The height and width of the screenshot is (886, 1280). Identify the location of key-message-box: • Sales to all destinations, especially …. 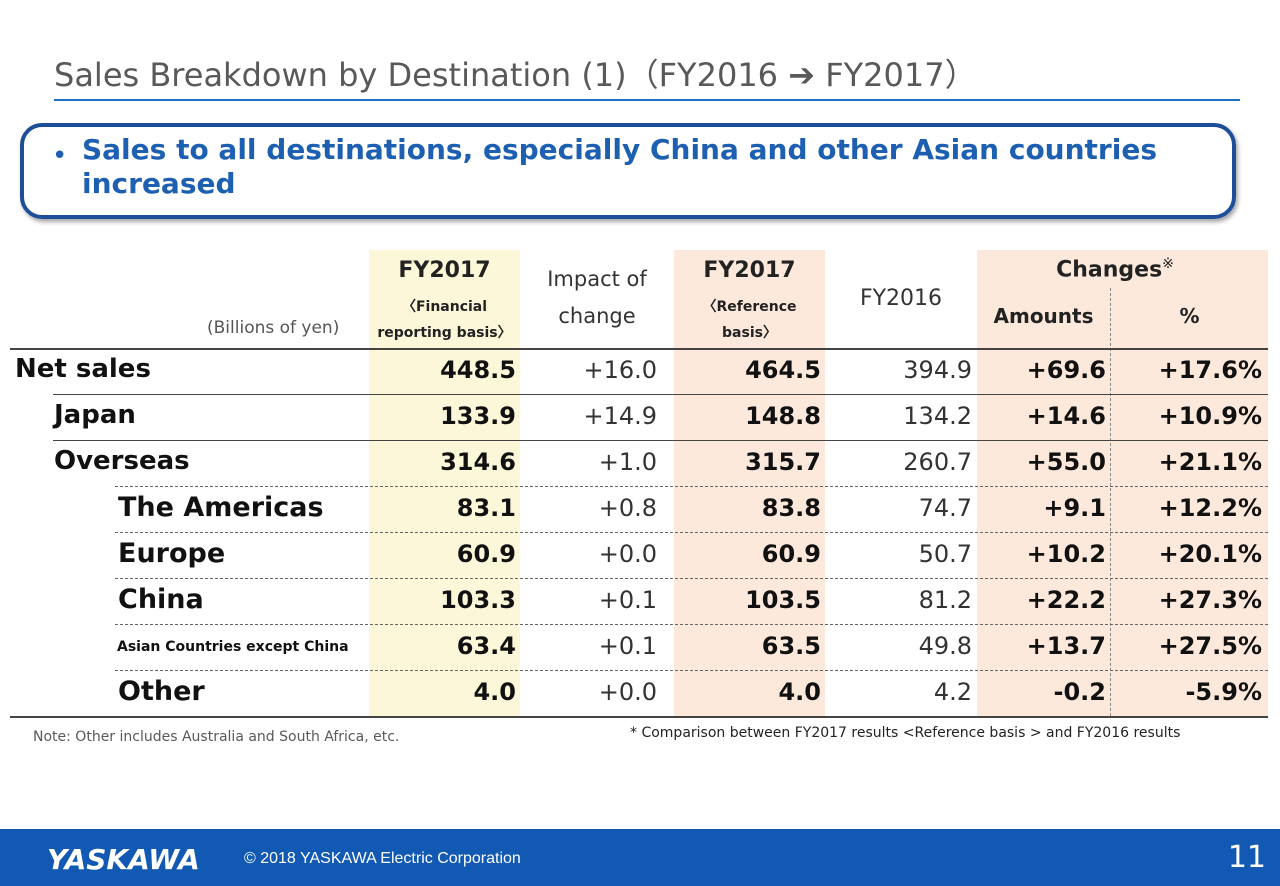
(628, 171).